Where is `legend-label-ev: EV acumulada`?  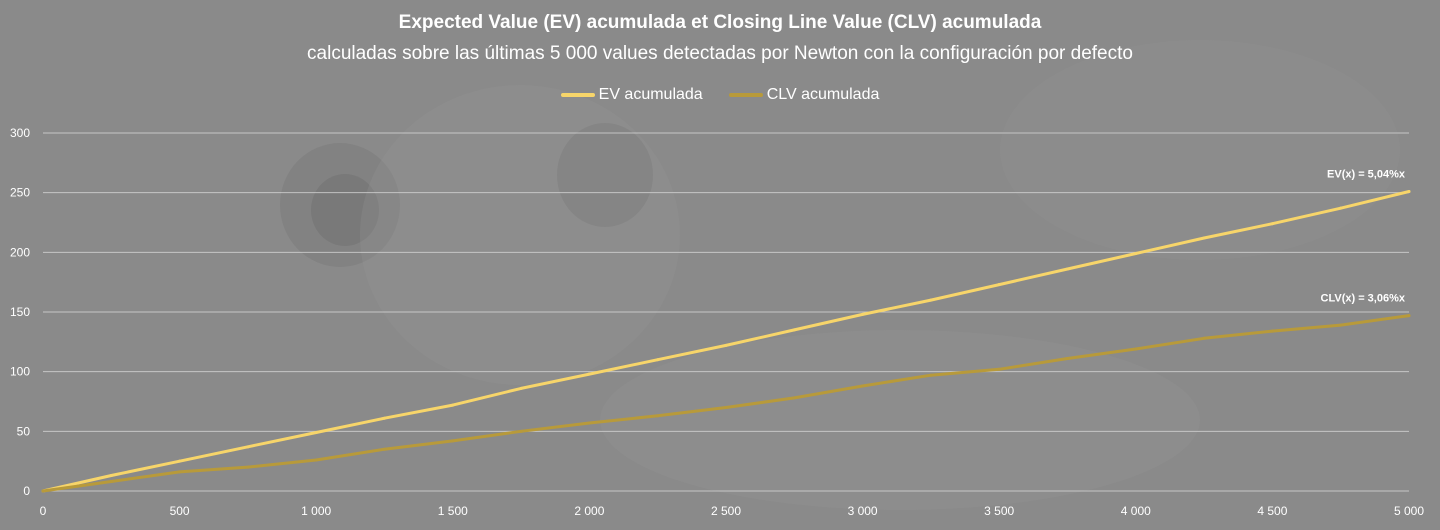 legend-label-ev: EV acumulada is located at coordinates (650, 94).